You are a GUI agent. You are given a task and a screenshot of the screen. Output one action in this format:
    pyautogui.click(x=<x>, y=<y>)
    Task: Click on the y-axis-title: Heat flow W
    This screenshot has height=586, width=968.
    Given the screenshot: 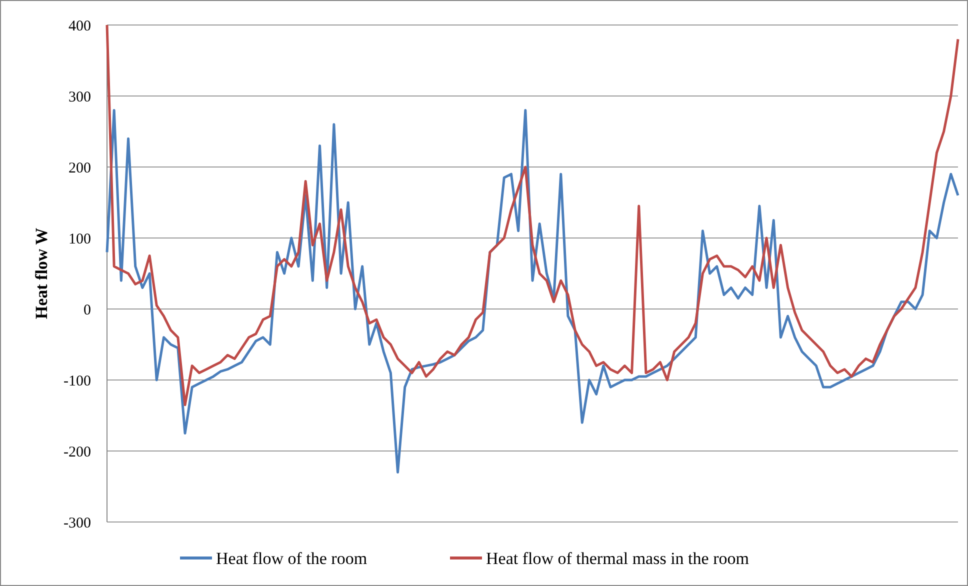 What is the action you would take?
    pyautogui.click(x=41, y=274)
    